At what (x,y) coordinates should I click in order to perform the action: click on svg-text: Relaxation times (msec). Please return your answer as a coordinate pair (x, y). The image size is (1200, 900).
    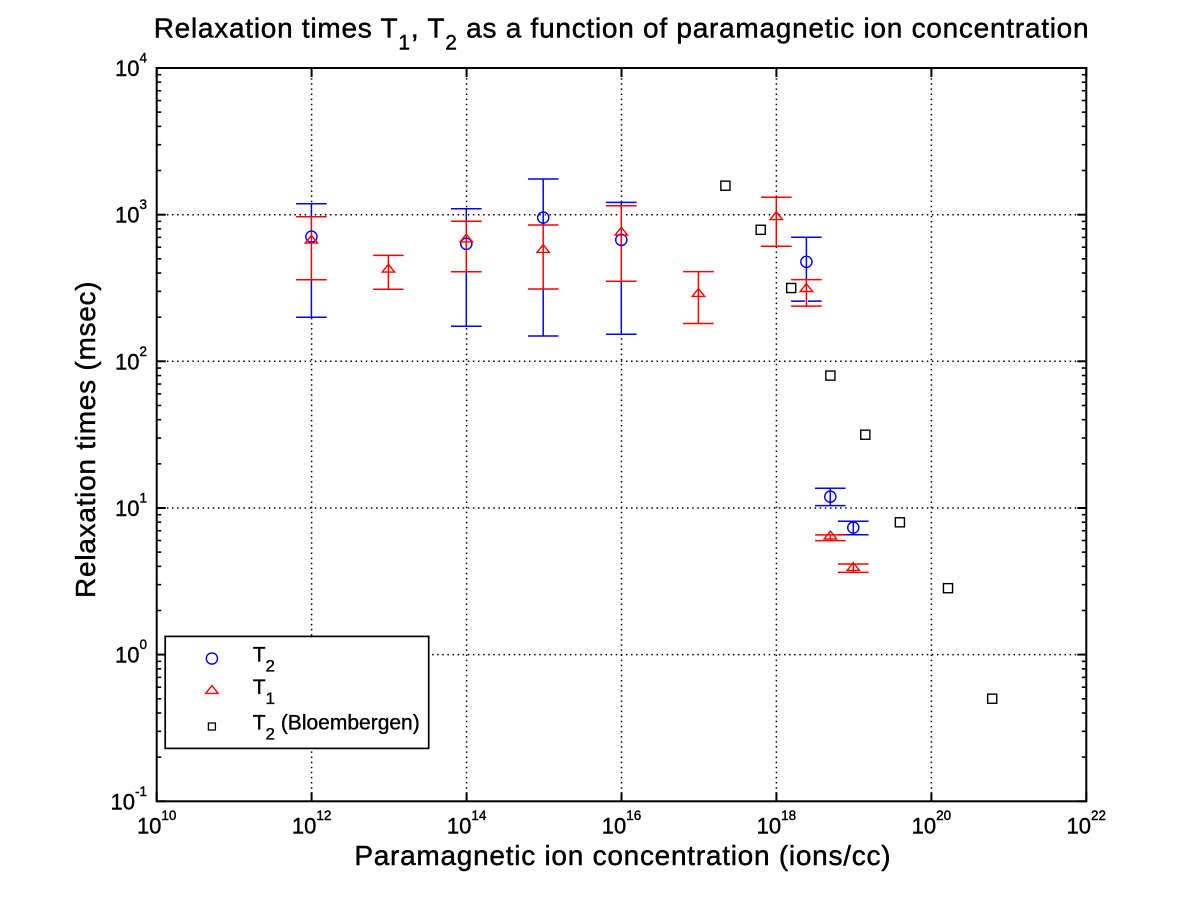
    Looking at the image, I should click on (85, 439).